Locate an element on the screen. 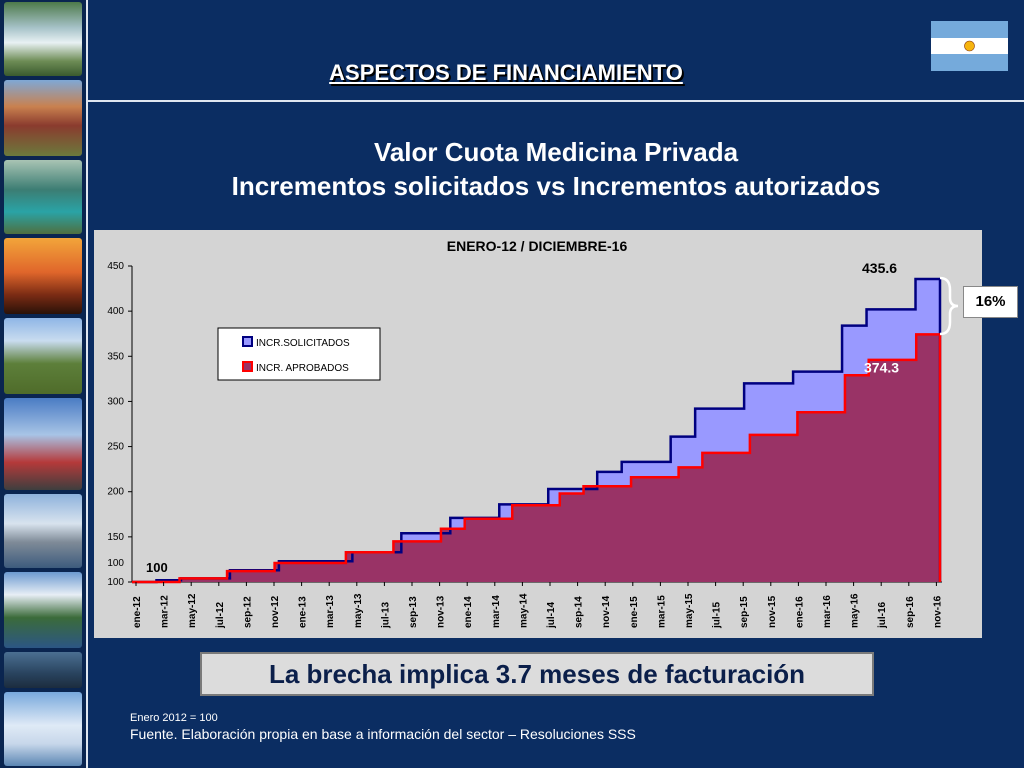 The width and height of the screenshot is (1024, 768). x-tick-label: sep-15 is located at coordinates (744, 612).